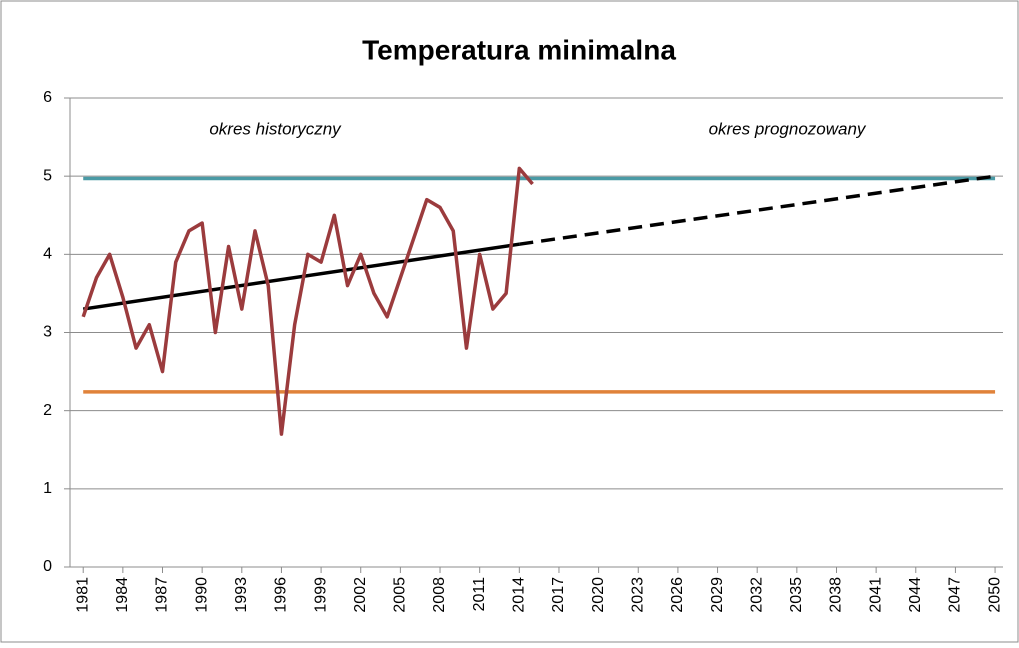  What do you see at coordinates (955, 595) in the screenshot?
I see `x-tick-label: 2047` at bounding box center [955, 595].